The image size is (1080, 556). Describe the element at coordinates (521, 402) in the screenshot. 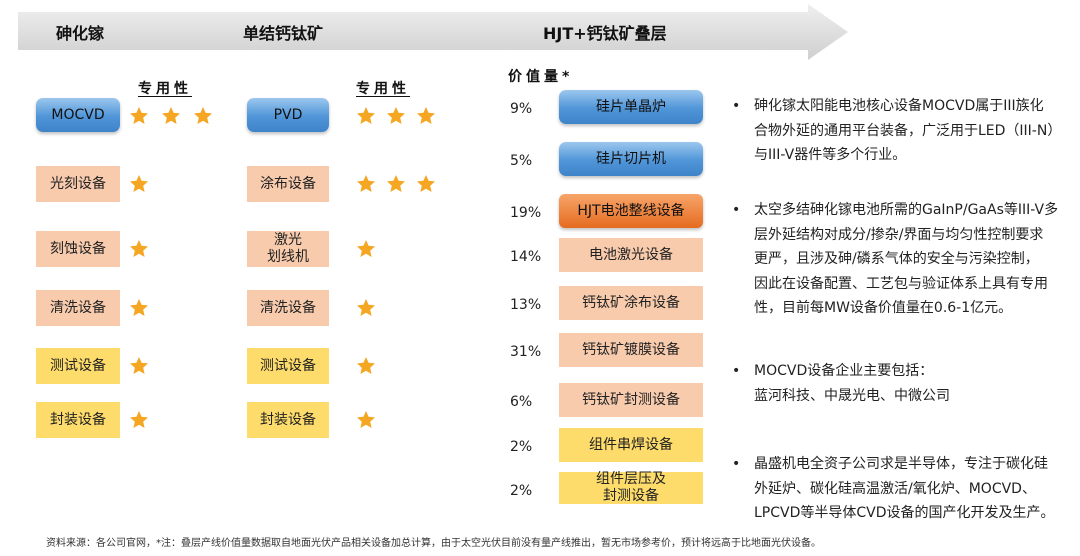

I see `tandem-value-pct: 6%` at that location.